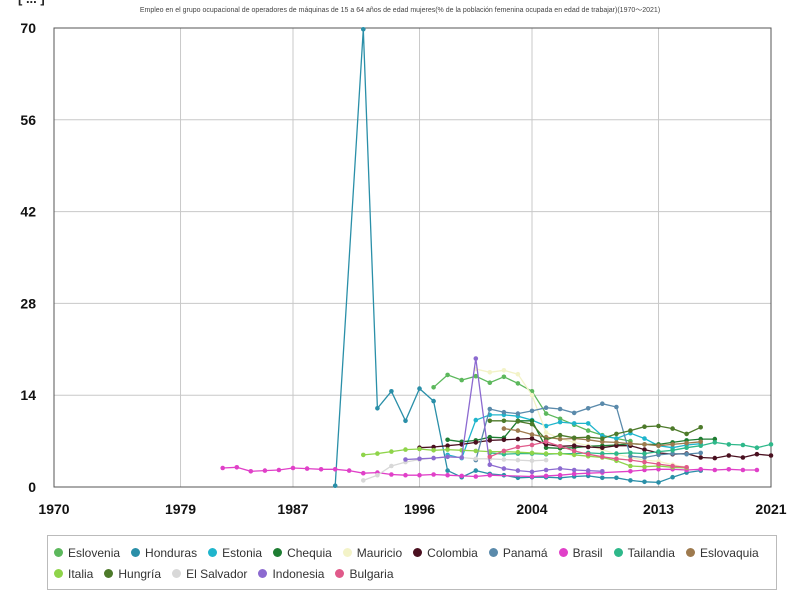 The width and height of the screenshot is (800, 600). Describe the element at coordinates (302, 552) in the screenshot. I see `legend-item: Chequia` at that location.